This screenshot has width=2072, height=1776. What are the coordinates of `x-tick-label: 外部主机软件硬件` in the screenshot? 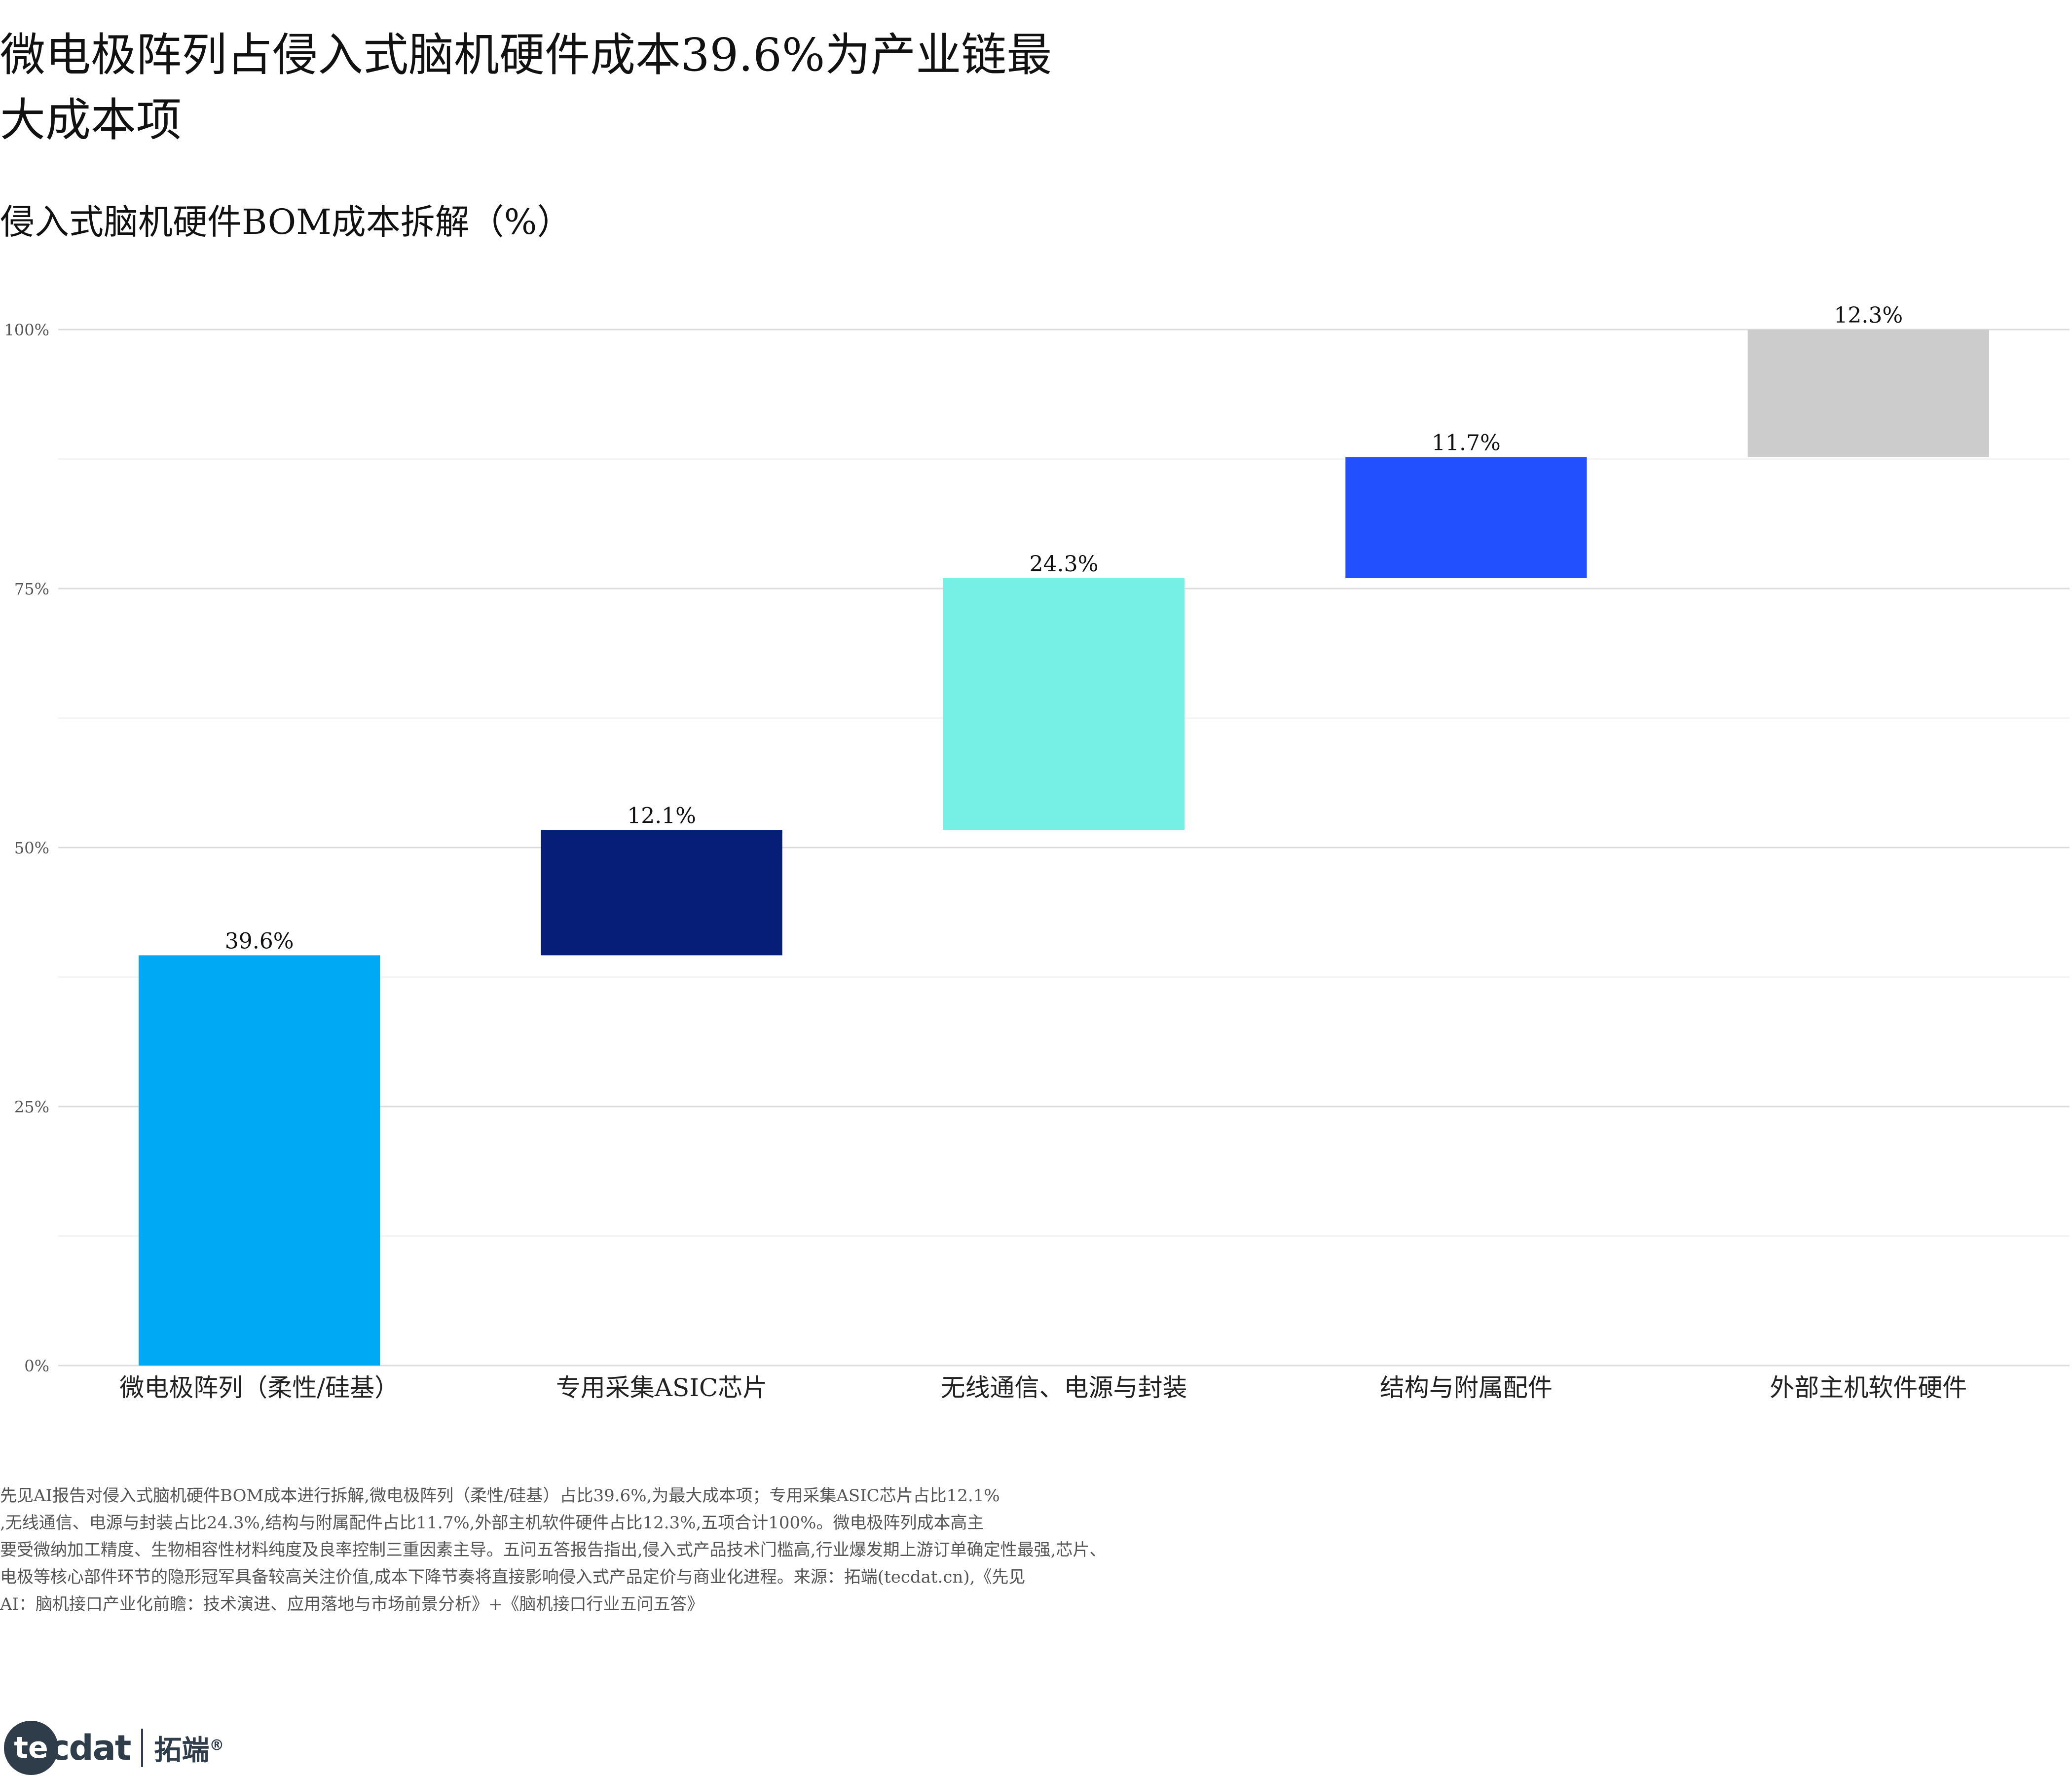 It's located at (1869, 1388).